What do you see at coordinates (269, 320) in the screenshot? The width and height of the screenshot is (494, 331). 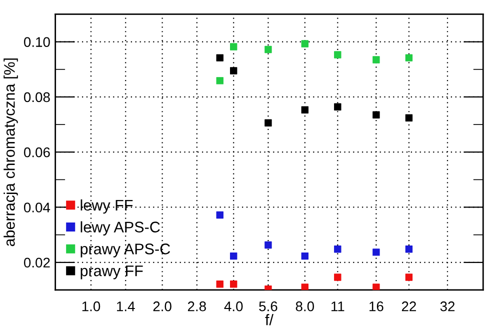 I see `x-axis-title: f/` at bounding box center [269, 320].